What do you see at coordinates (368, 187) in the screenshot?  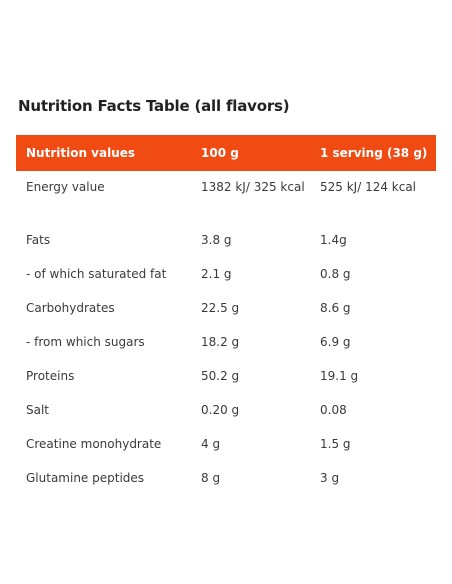 I see `value-per-serving: 525 kJ/ 124 kcal` at bounding box center [368, 187].